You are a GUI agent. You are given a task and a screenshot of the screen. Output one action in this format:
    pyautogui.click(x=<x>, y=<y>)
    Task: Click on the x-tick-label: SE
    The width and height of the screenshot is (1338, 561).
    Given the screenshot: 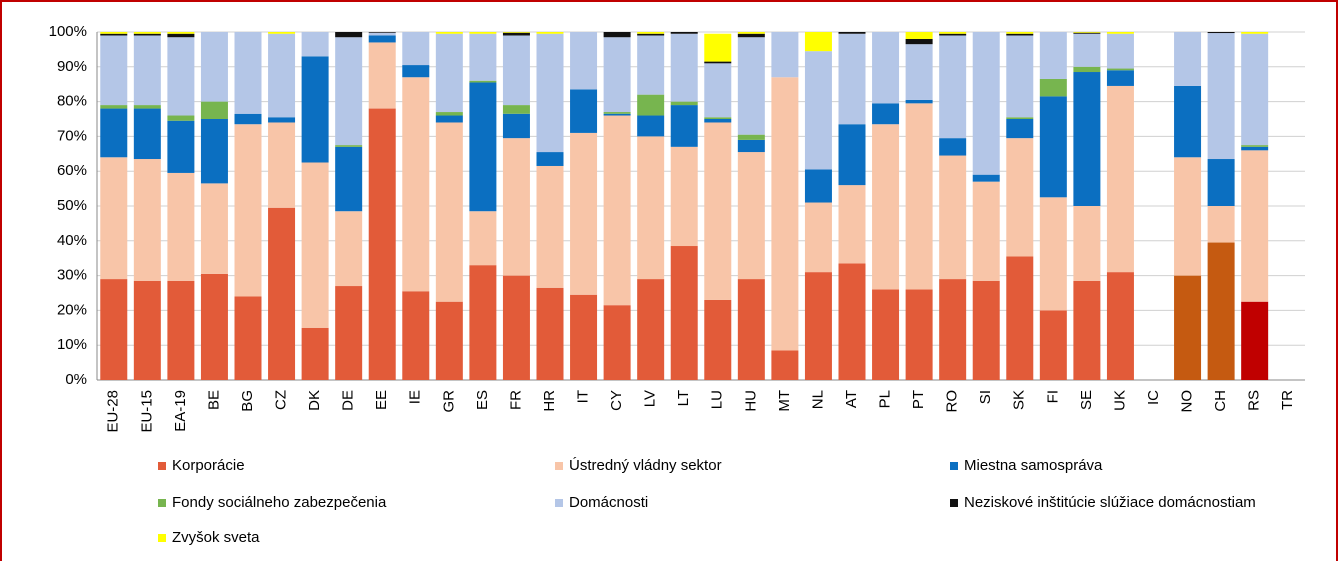 What is the action you would take?
    pyautogui.click(x=1086, y=400)
    